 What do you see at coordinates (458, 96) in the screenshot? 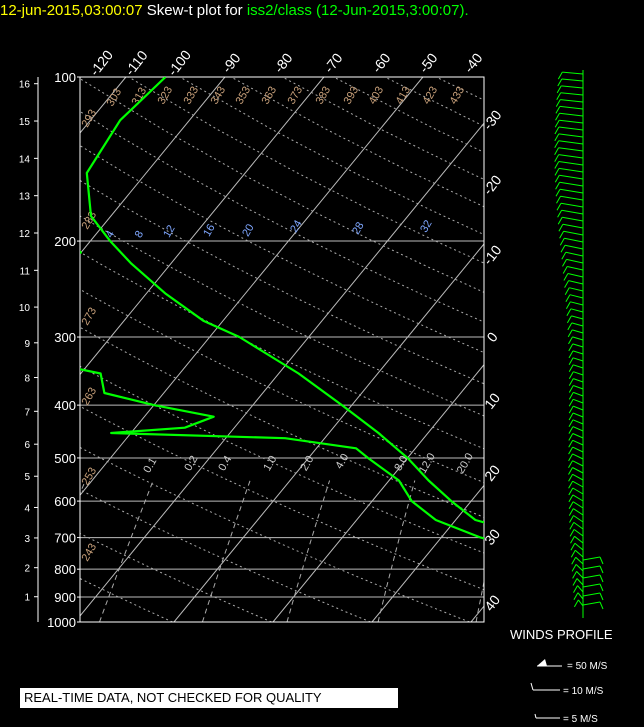
I see `dry-adiabat-label: 433` at bounding box center [458, 96].